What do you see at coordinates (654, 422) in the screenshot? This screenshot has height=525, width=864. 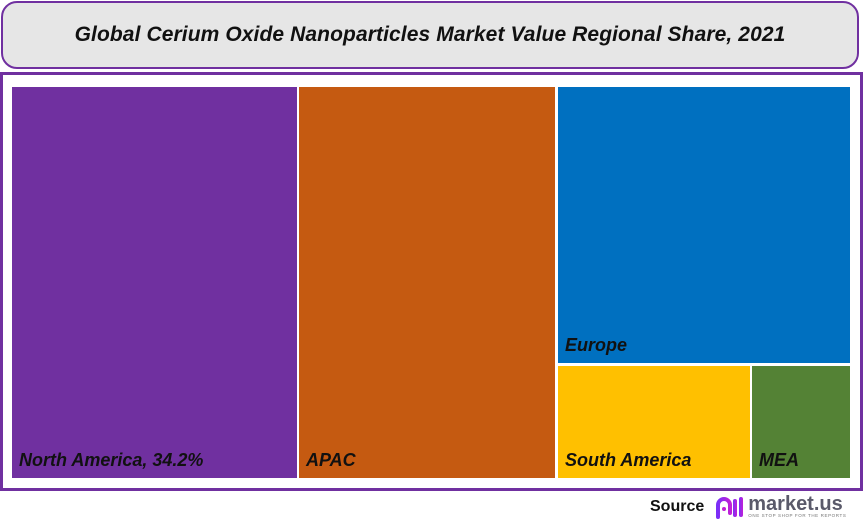 I see `tile-south-america: South America` at bounding box center [654, 422].